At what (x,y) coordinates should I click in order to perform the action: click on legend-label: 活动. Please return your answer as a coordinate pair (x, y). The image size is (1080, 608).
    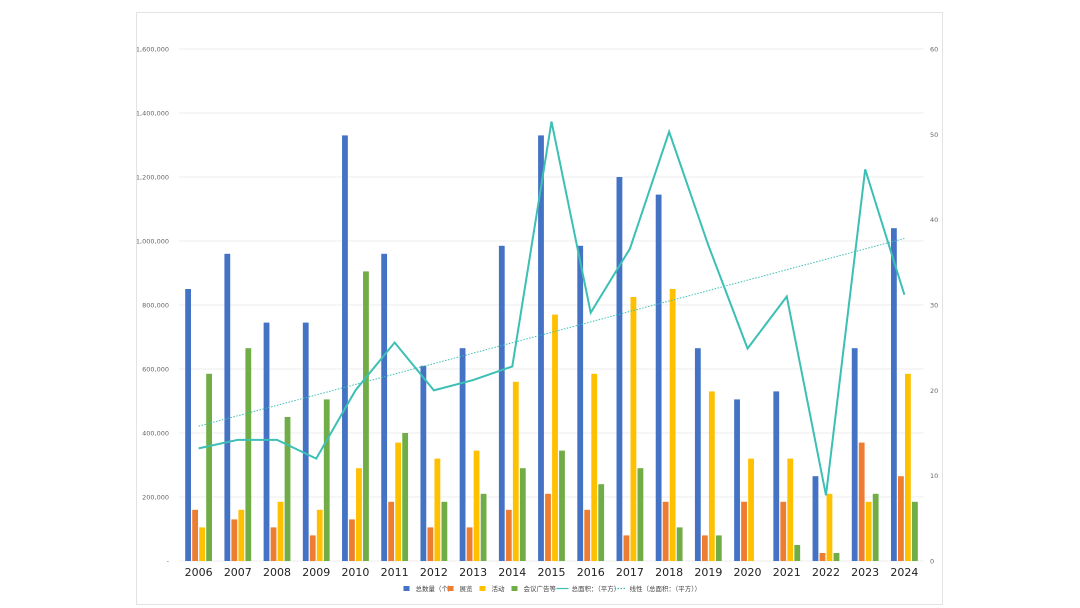
    Looking at the image, I should click on (499, 588).